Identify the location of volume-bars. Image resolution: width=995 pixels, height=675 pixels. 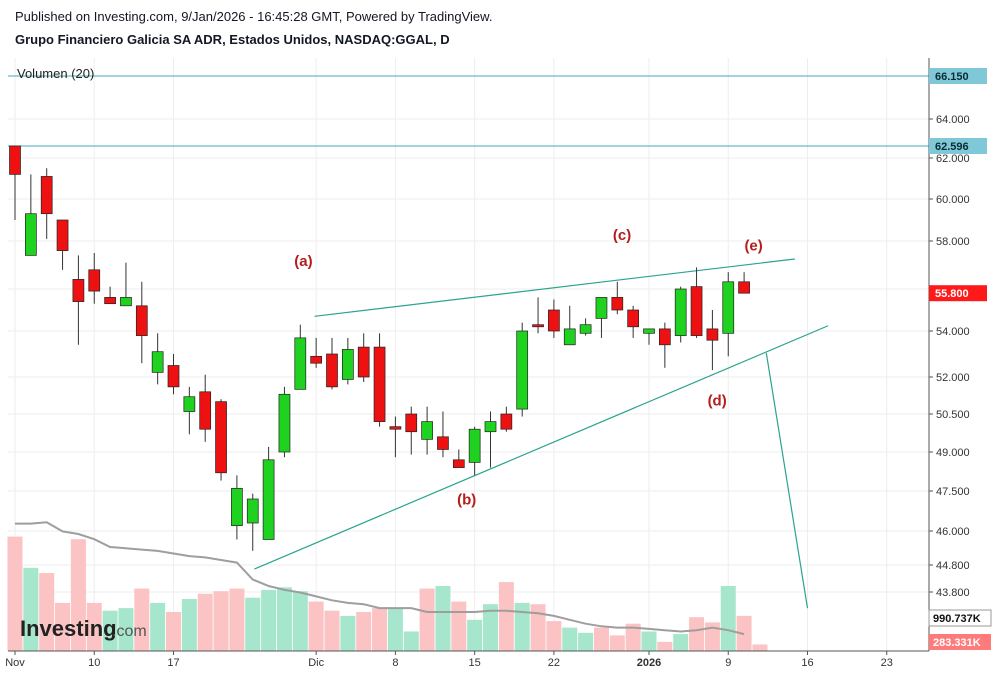
(387, 593).